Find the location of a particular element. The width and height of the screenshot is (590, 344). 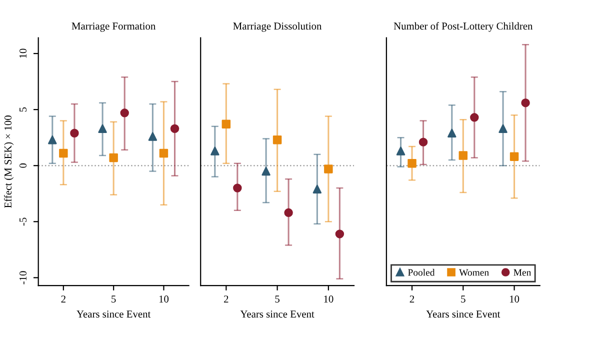

legend-label: Men is located at coordinates (523, 272).